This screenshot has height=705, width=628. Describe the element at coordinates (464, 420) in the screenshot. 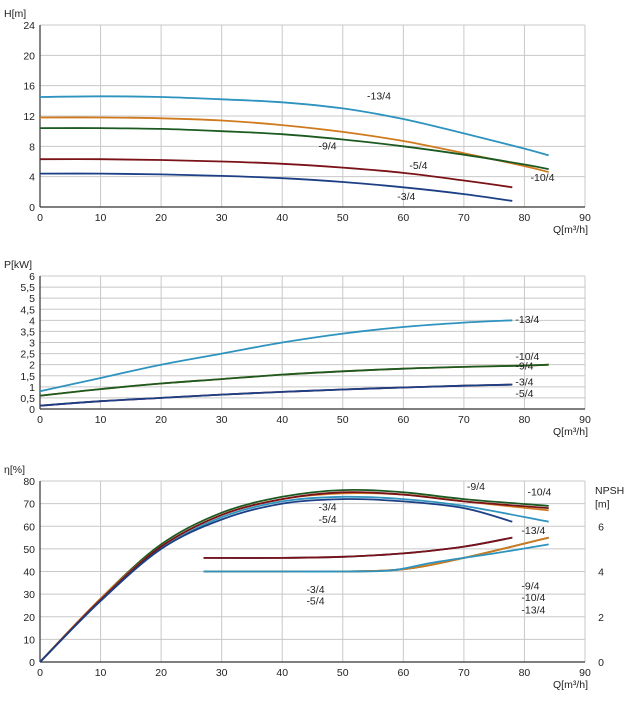

I see `chart-1-x-tick-label: 70` at that location.